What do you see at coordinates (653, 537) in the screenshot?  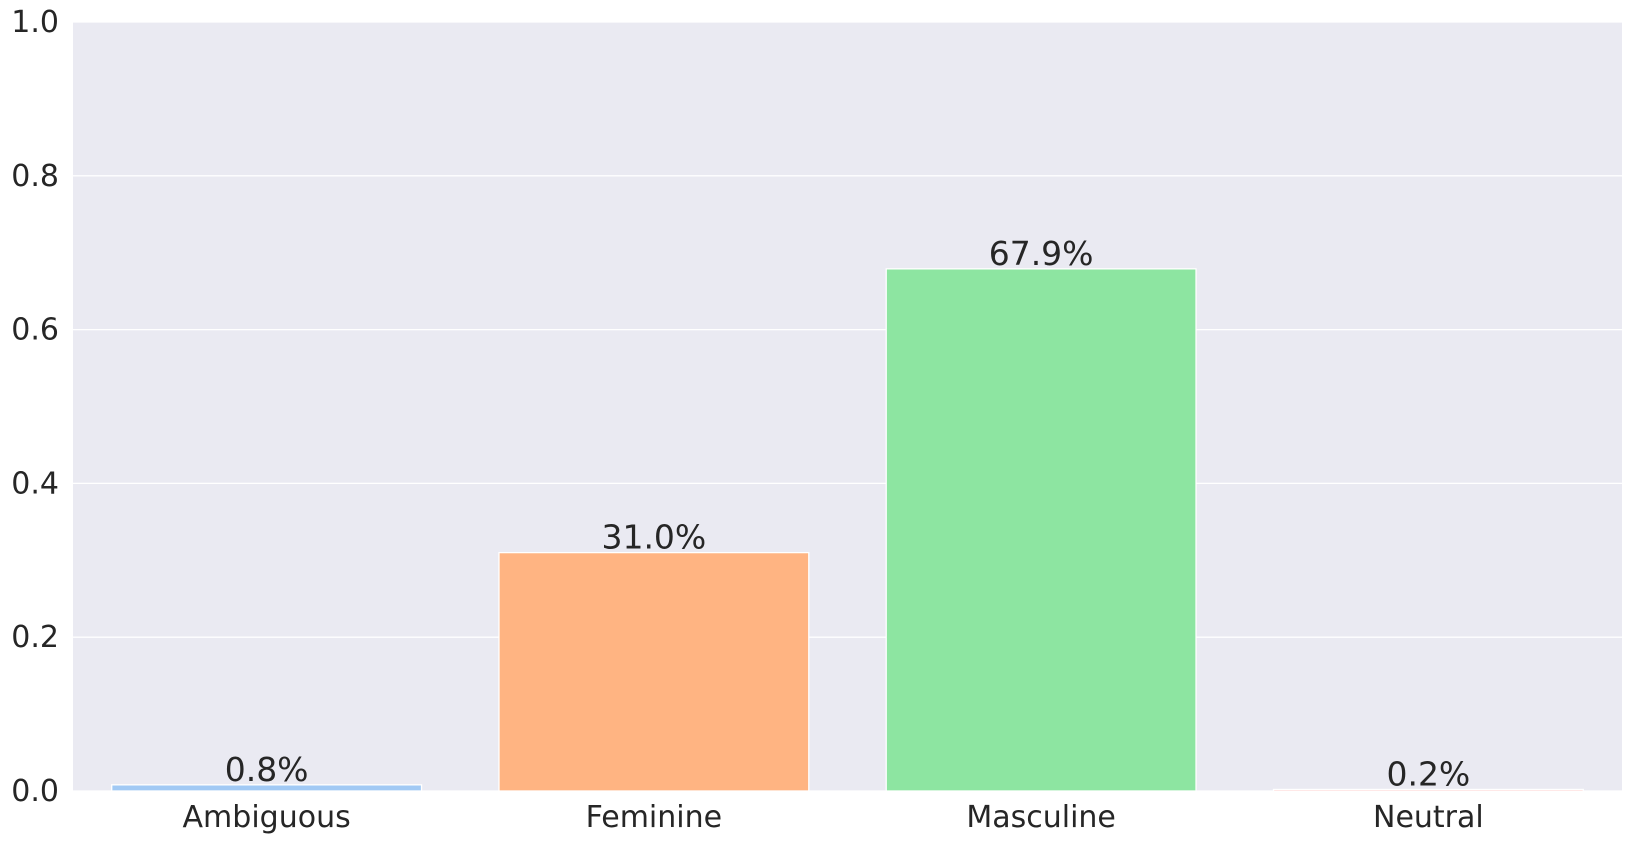 I see `data-label-feminine: 31.0%` at bounding box center [653, 537].